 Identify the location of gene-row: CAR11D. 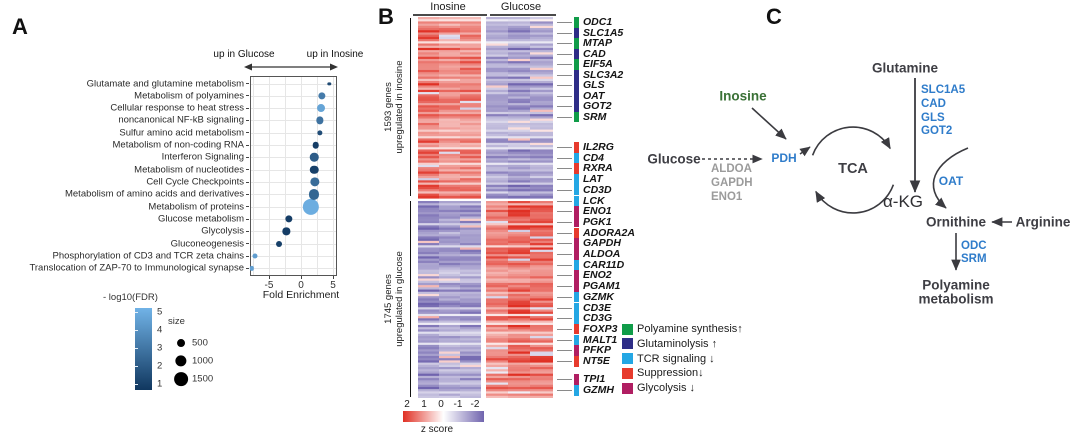
(601, 264).